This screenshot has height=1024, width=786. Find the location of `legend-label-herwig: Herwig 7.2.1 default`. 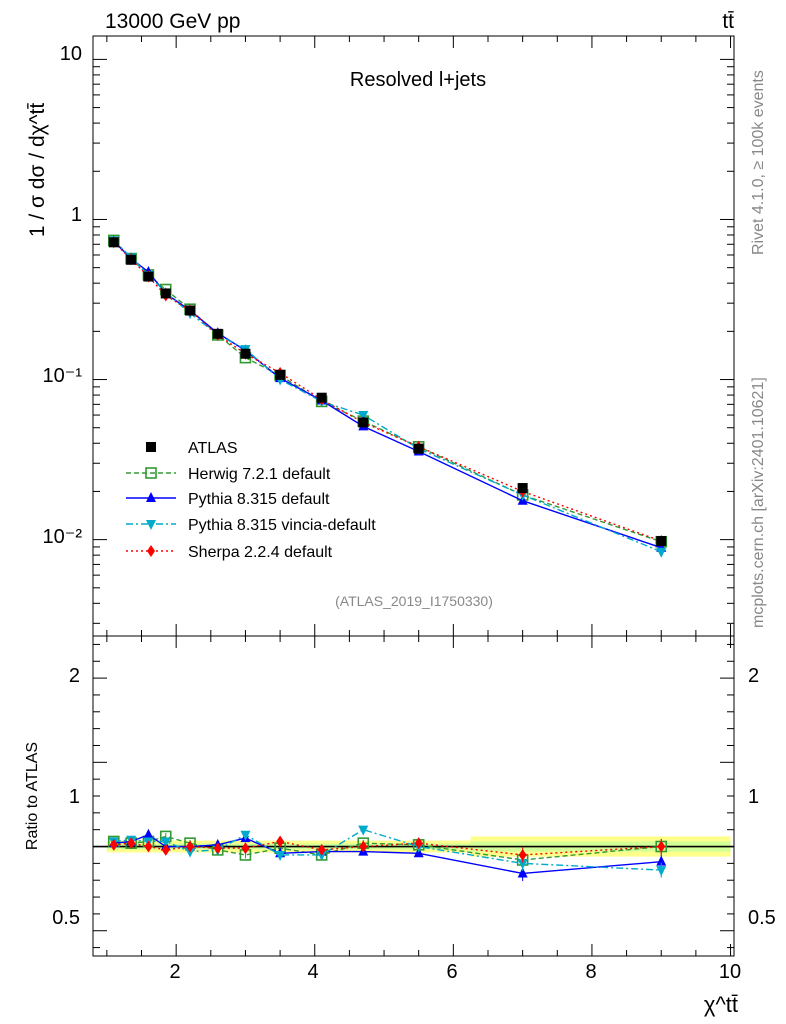

legend-label-herwig: Herwig 7.2.1 default is located at coordinates (259, 474).